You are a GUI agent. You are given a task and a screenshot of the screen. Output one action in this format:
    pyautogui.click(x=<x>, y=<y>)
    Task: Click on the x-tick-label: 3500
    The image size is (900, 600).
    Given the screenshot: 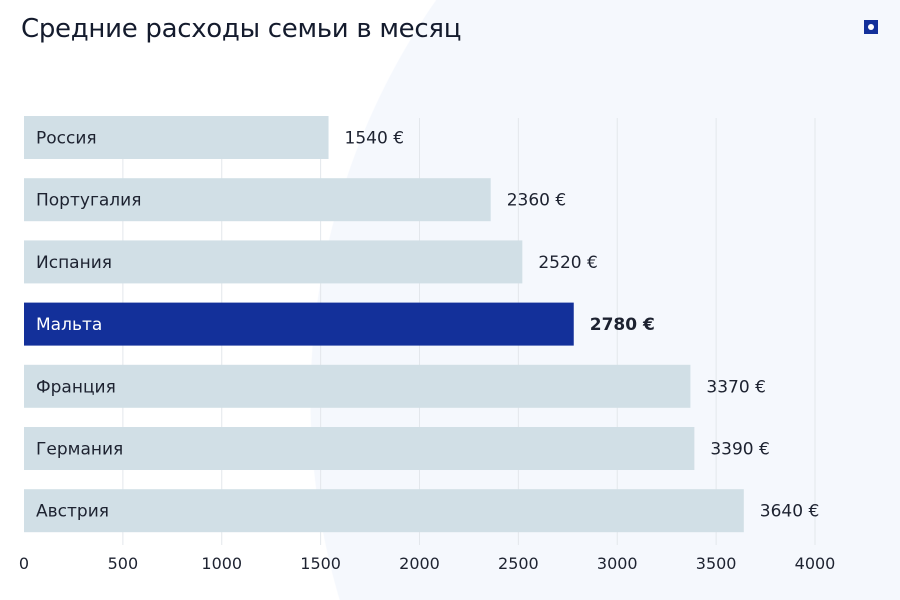 What is the action you would take?
    pyautogui.click(x=716, y=563)
    